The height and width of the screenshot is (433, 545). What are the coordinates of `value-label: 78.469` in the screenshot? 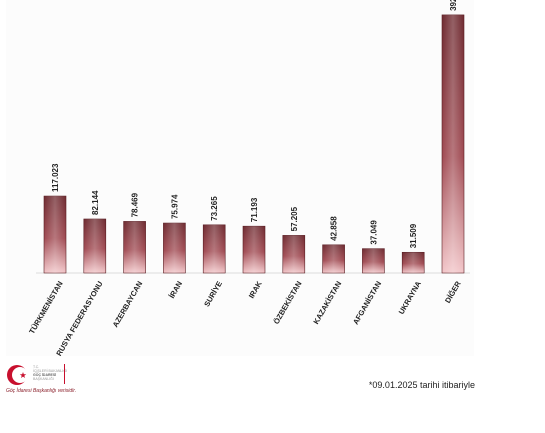 It's located at (135, 204).